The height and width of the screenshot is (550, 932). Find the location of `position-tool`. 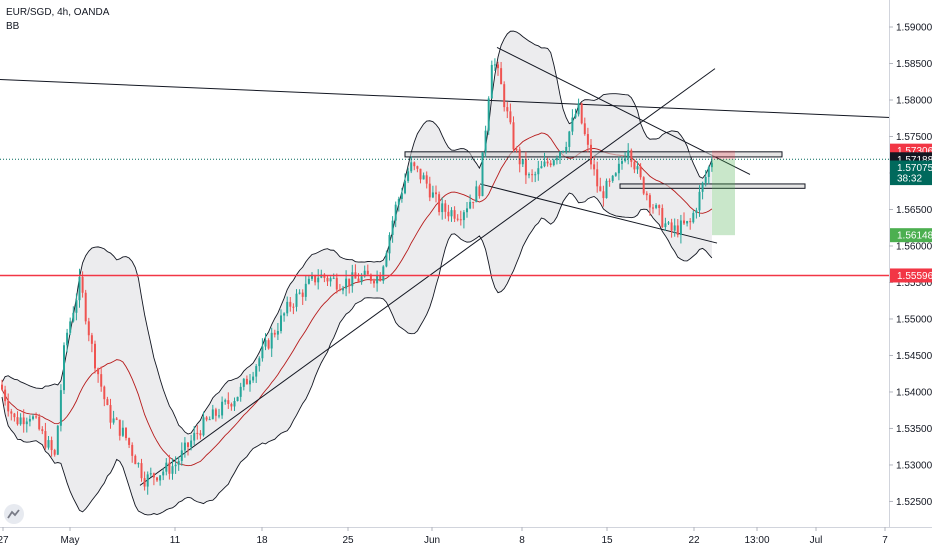

position-tool is located at coordinates (723, 193).